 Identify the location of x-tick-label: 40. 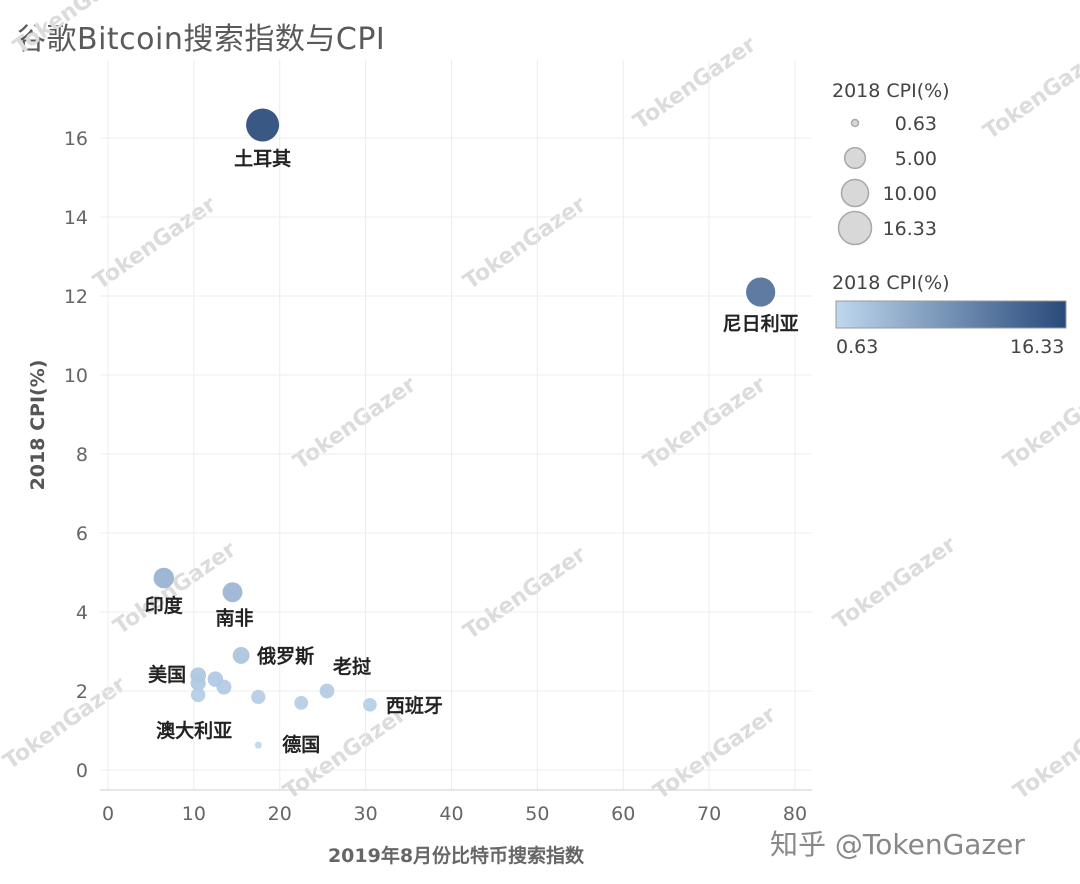
(451, 814).